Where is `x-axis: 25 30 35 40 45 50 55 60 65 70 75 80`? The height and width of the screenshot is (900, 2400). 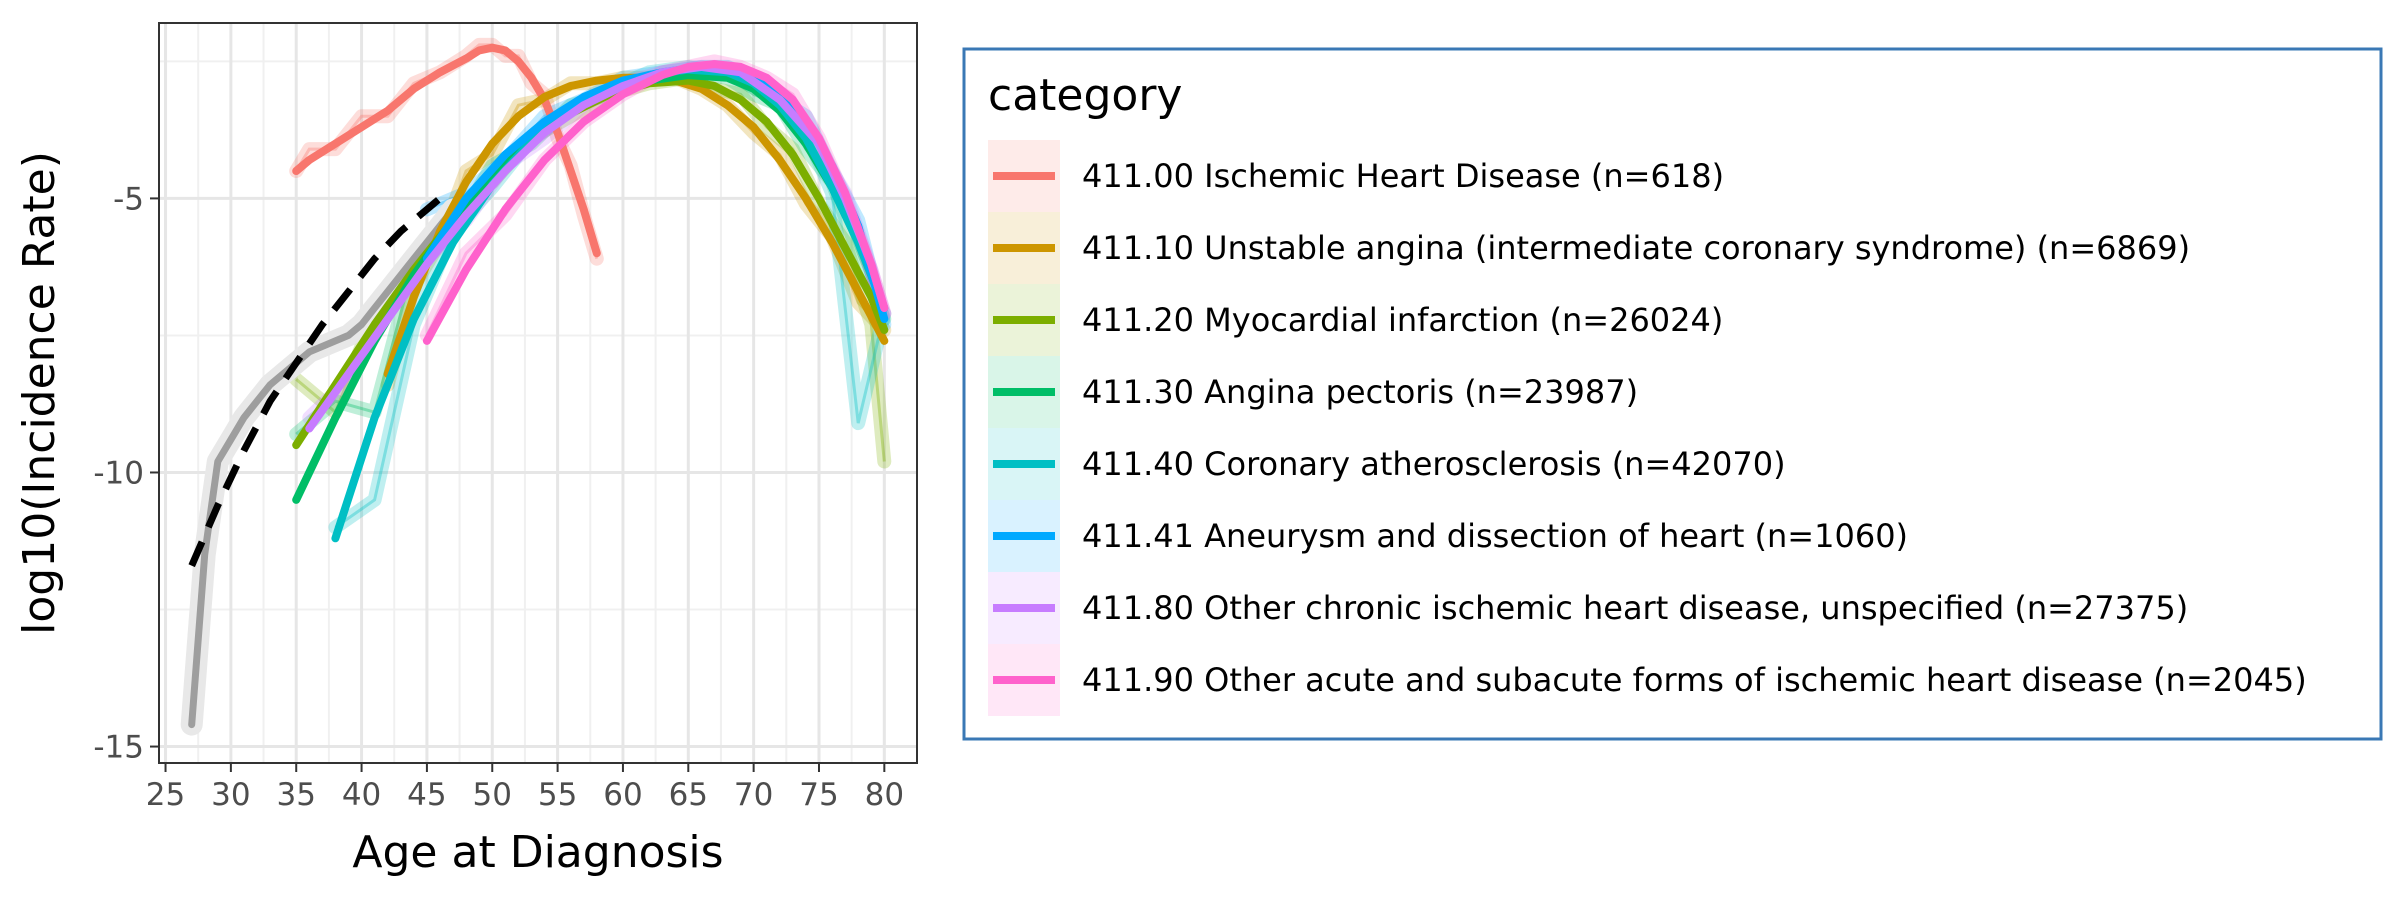
x-axis: 25 30 35 40 45 50 55 60 65 70 75 80 is located at coordinates (525, 788).